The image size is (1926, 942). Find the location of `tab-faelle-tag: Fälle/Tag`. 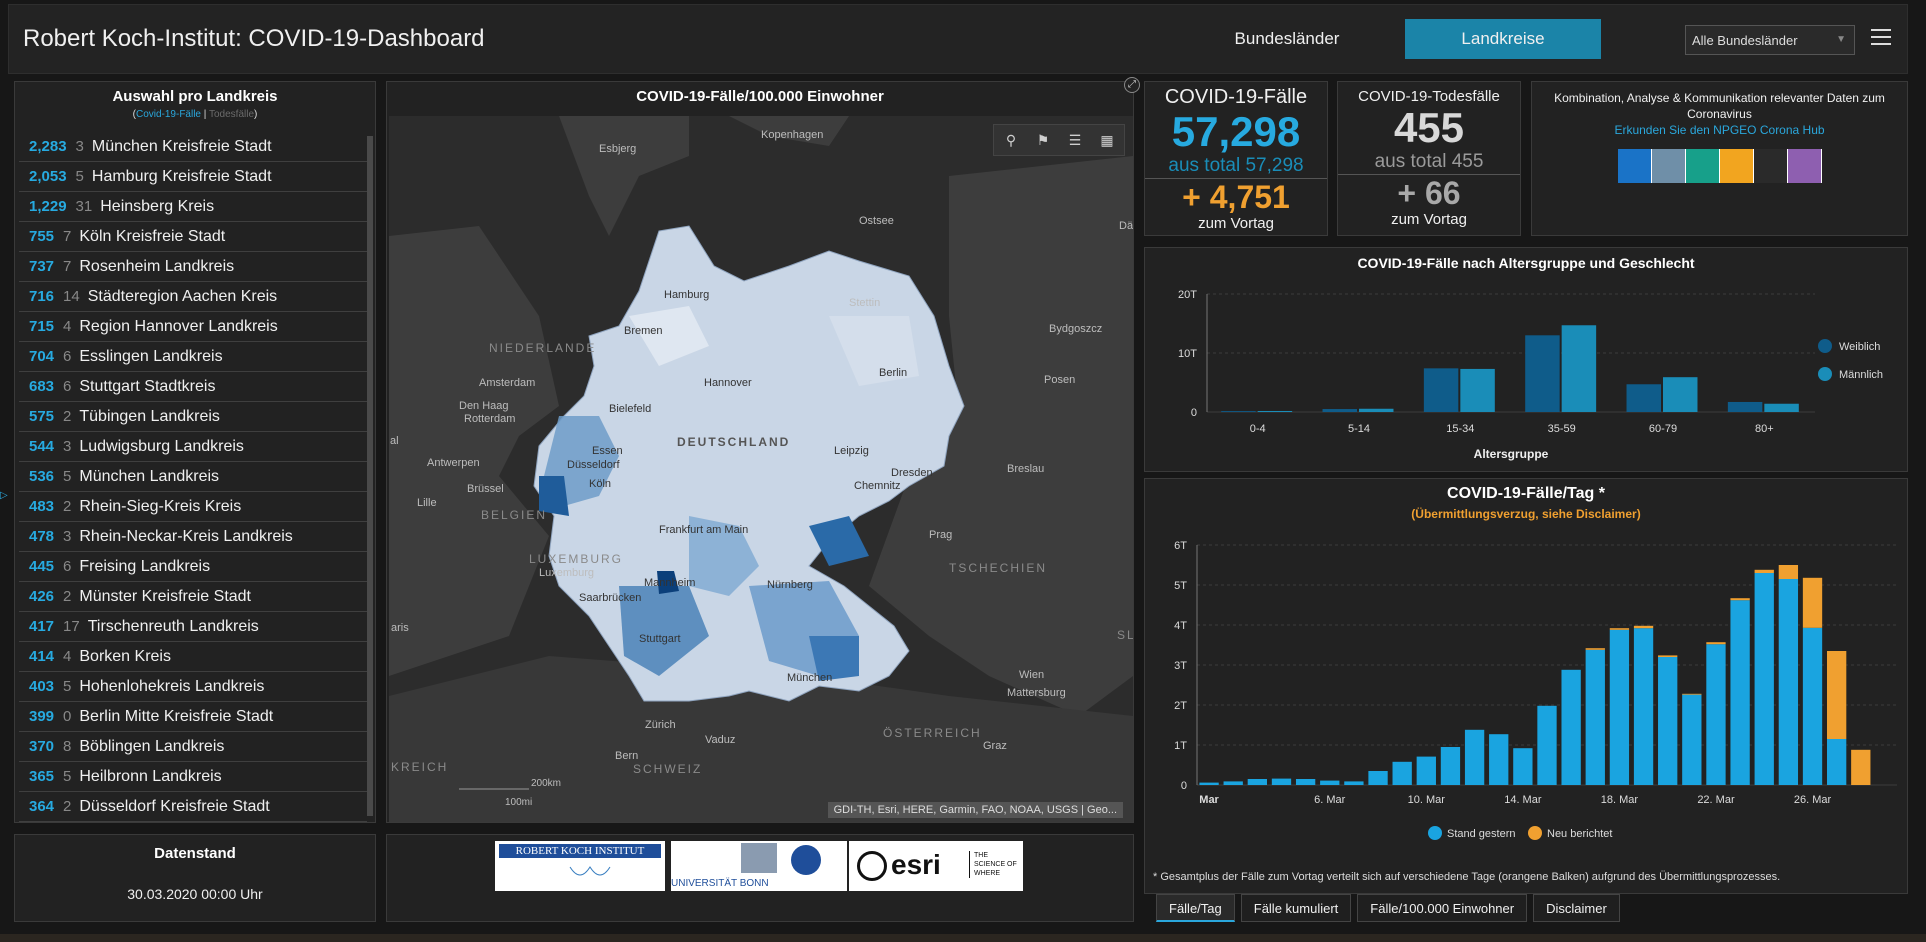

tab-faelle-tag: Fälle/Tag is located at coordinates (1195, 908).